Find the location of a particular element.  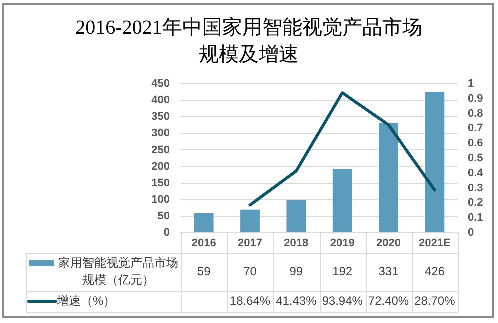

x-tick-label: 2017 is located at coordinates (250, 244).